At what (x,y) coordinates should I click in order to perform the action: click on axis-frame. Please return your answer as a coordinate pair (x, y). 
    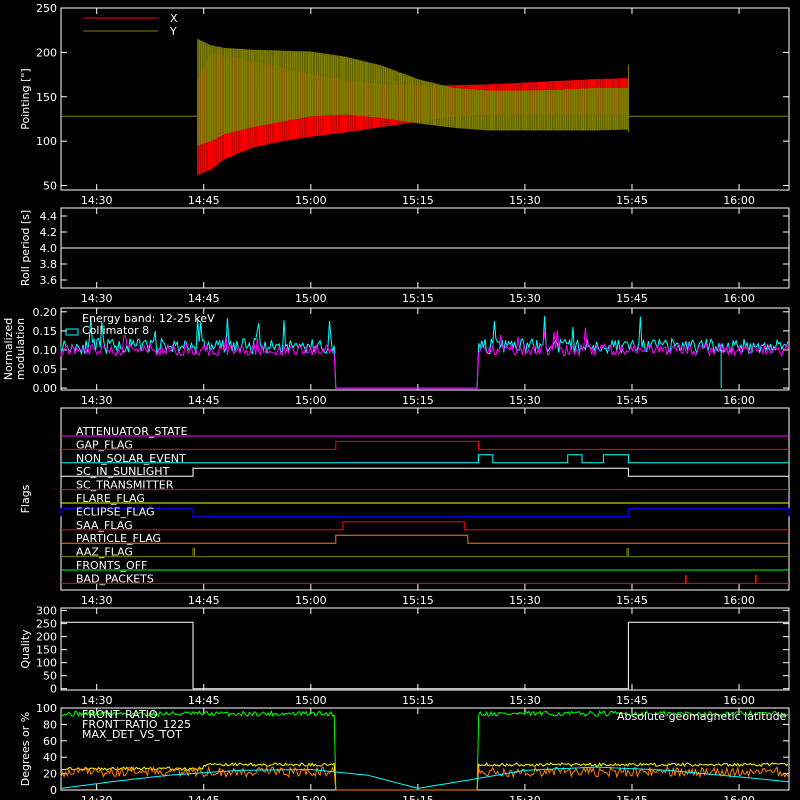
    Looking at the image, I should click on (425, 649).